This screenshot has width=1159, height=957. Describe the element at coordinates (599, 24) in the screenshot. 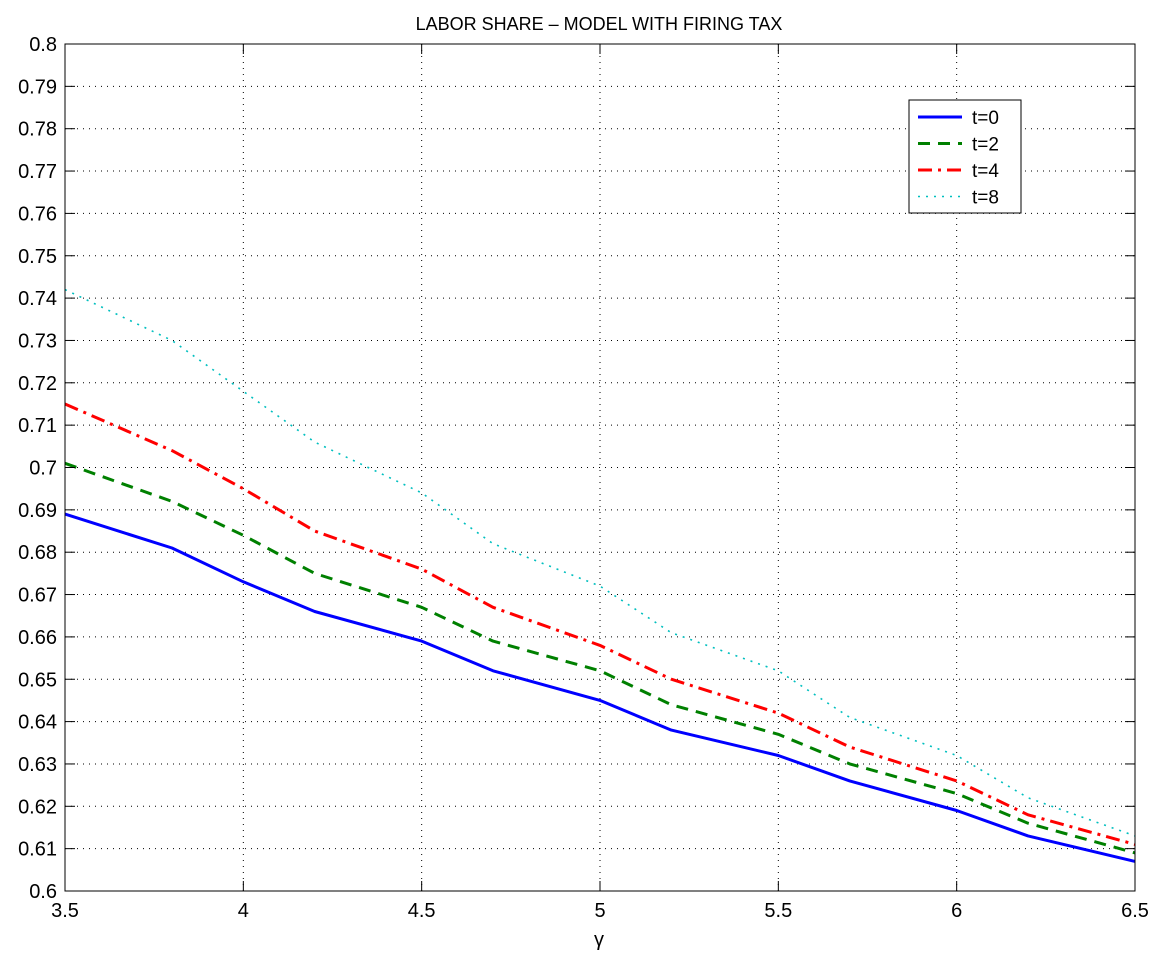

I see `chart-title: LABOR SHARE – MODEL WITH FIRING TAX` at that location.